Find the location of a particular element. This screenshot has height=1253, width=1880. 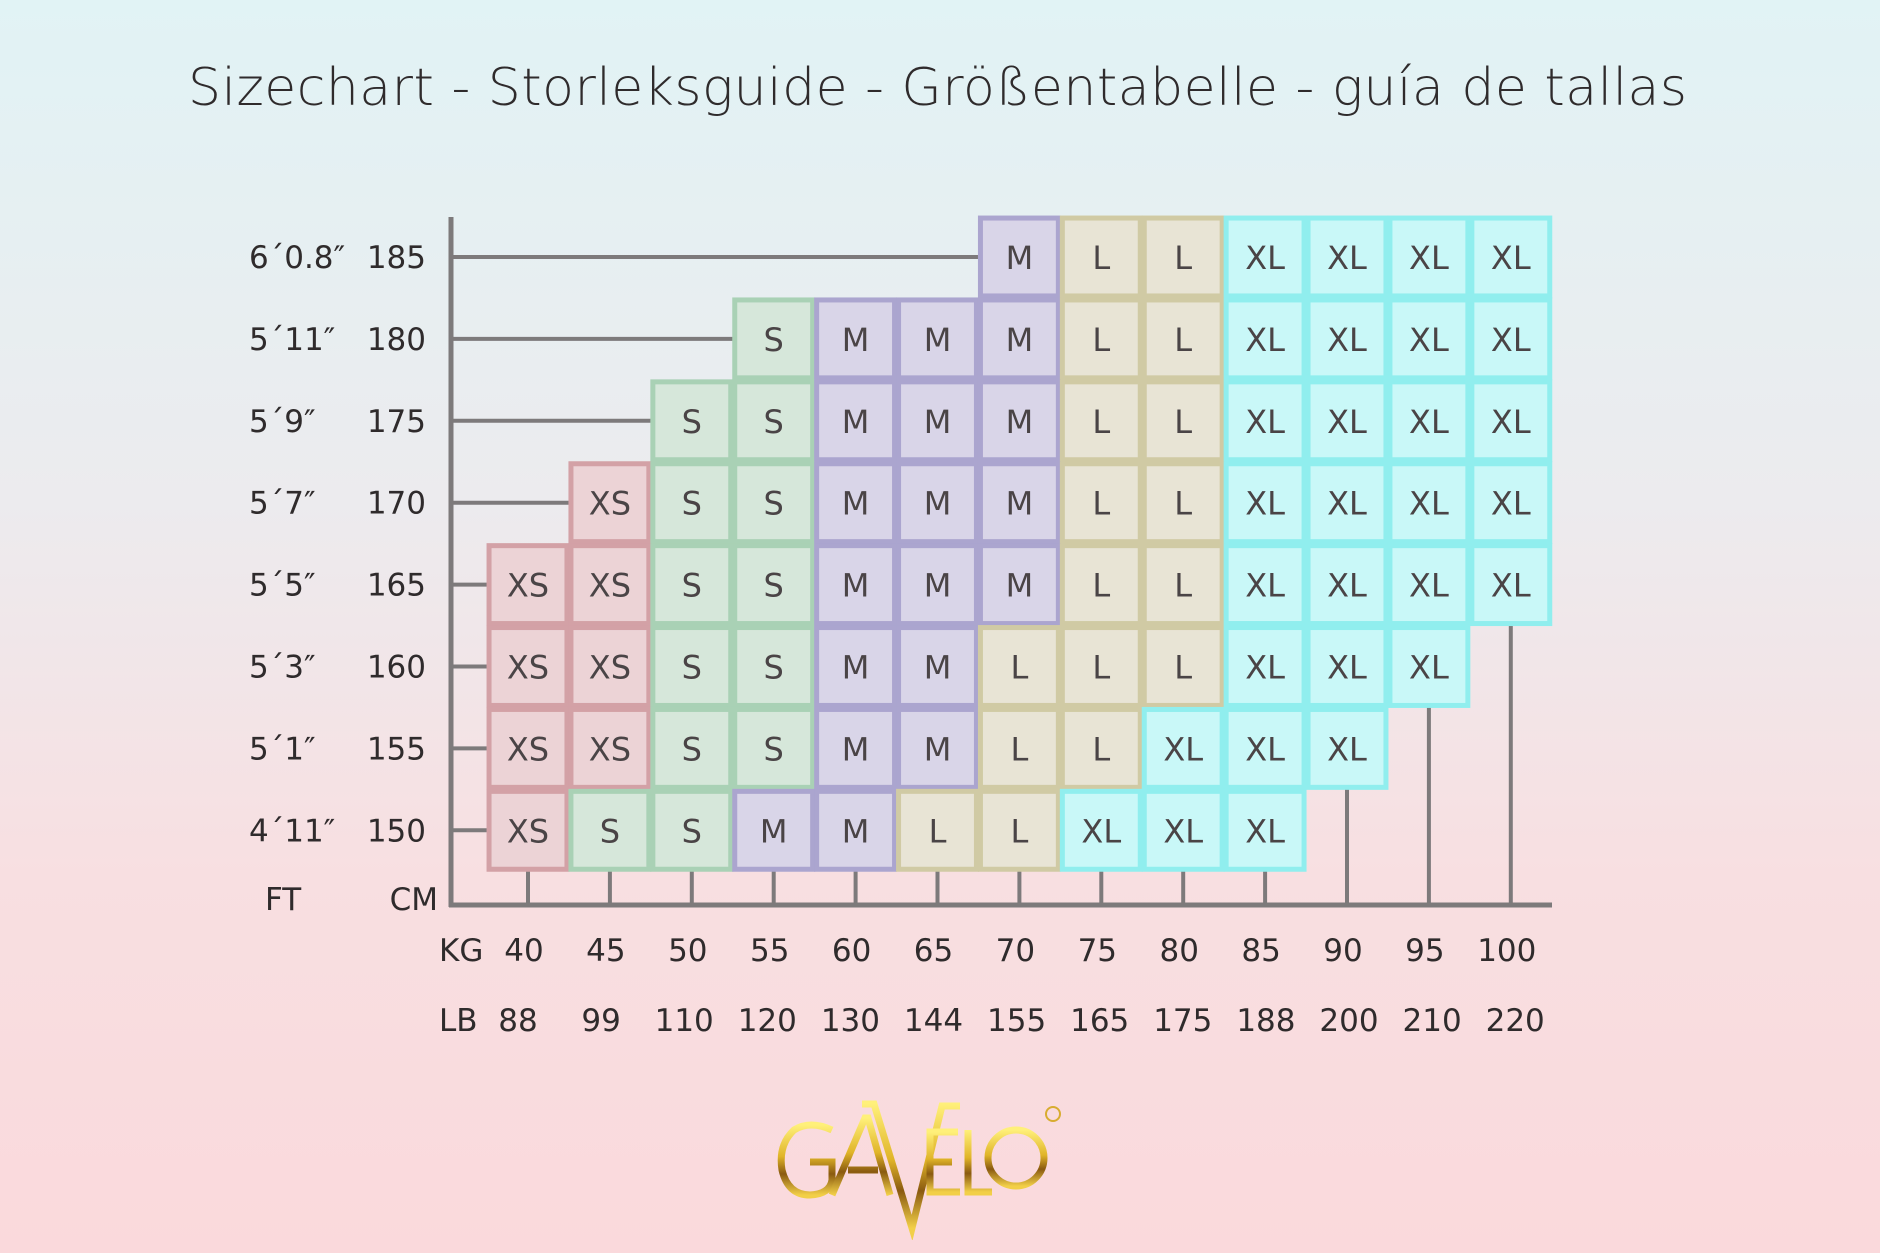

weight-lb-label: 220 is located at coordinates (1515, 1021).